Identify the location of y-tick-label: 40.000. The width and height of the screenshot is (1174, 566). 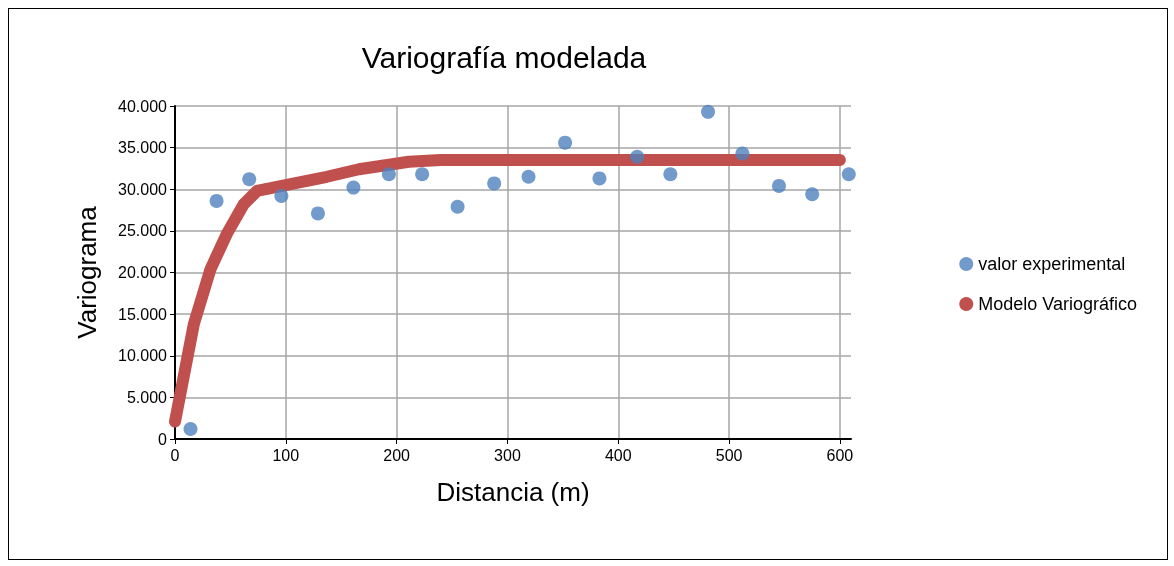
(143, 106).